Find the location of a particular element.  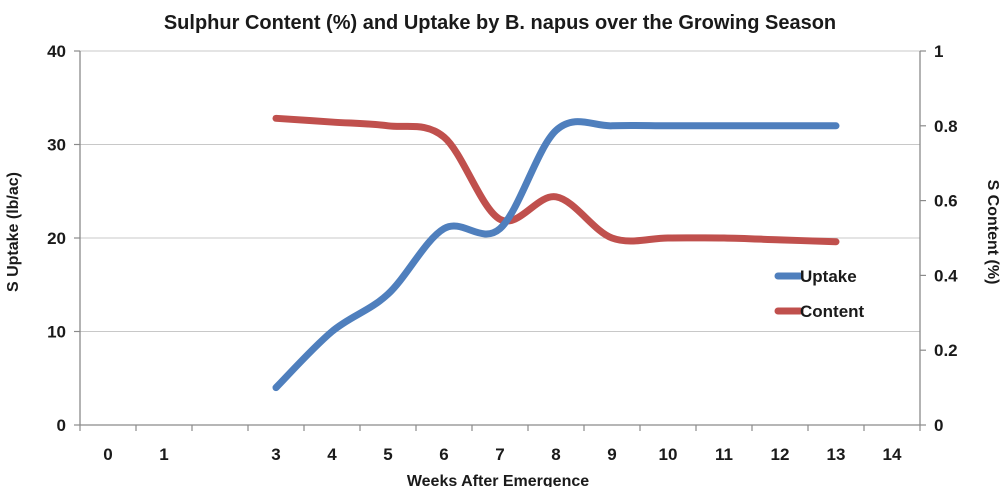

legend-label-content: Content is located at coordinates (832, 311).